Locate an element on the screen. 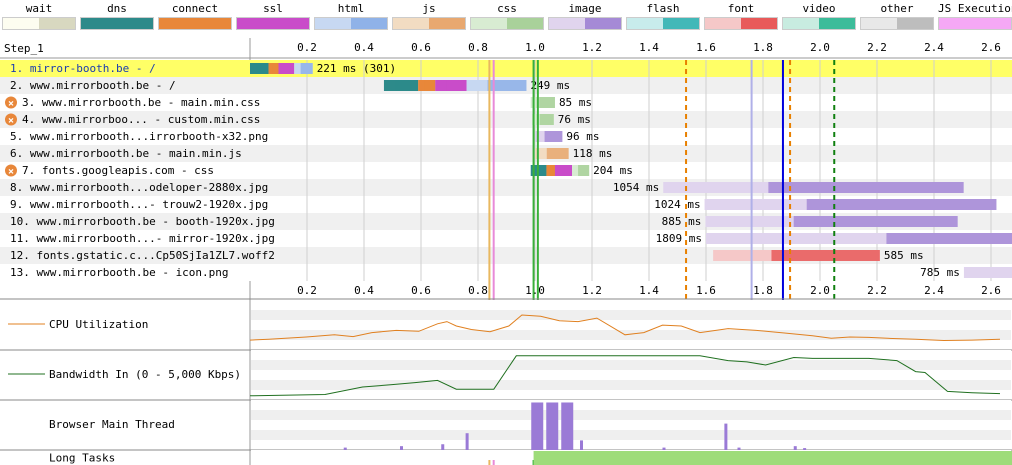  request-label: 8. www.mirrorbooth...odeloper-2880x.jpg is located at coordinates (139, 187).